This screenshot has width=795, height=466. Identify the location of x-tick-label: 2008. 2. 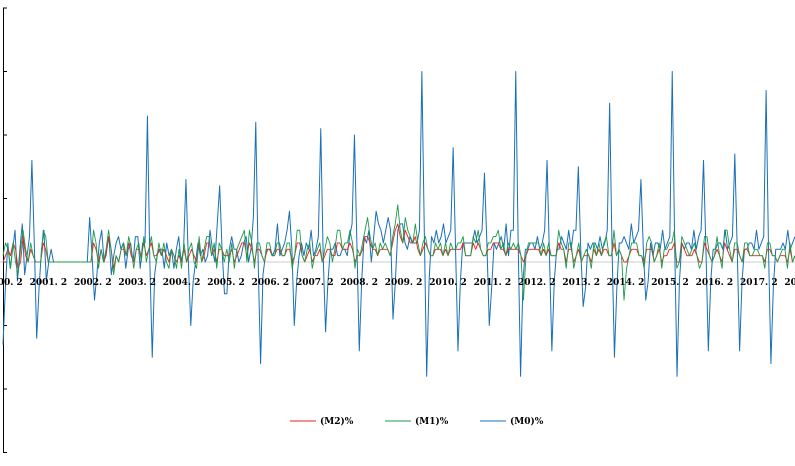
(359, 283).